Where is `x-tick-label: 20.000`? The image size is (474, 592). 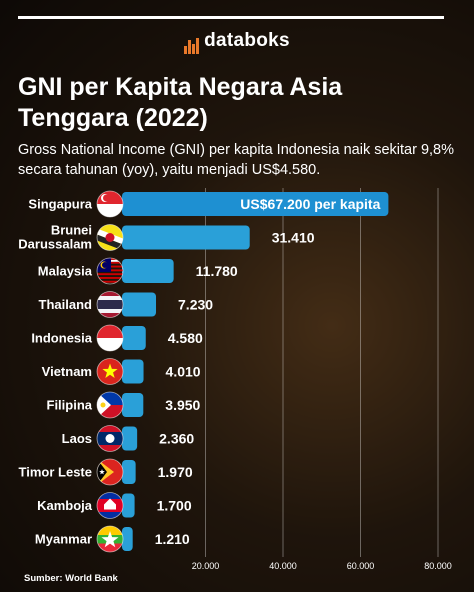
x-tick-label: 20.000 is located at coordinates (206, 566).